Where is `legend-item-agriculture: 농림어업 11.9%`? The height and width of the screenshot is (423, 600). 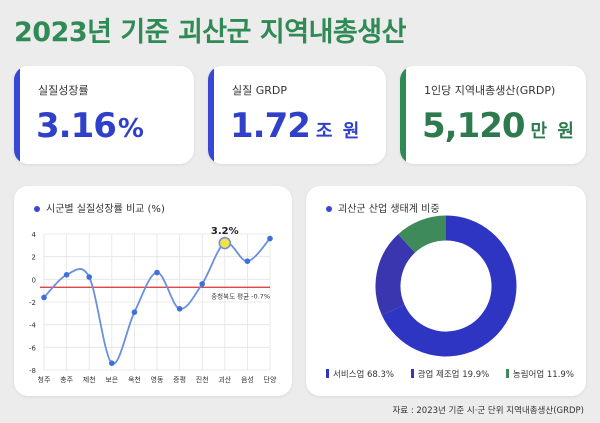 legend-item-agriculture: 농림어업 11.9% is located at coordinates (539, 374).